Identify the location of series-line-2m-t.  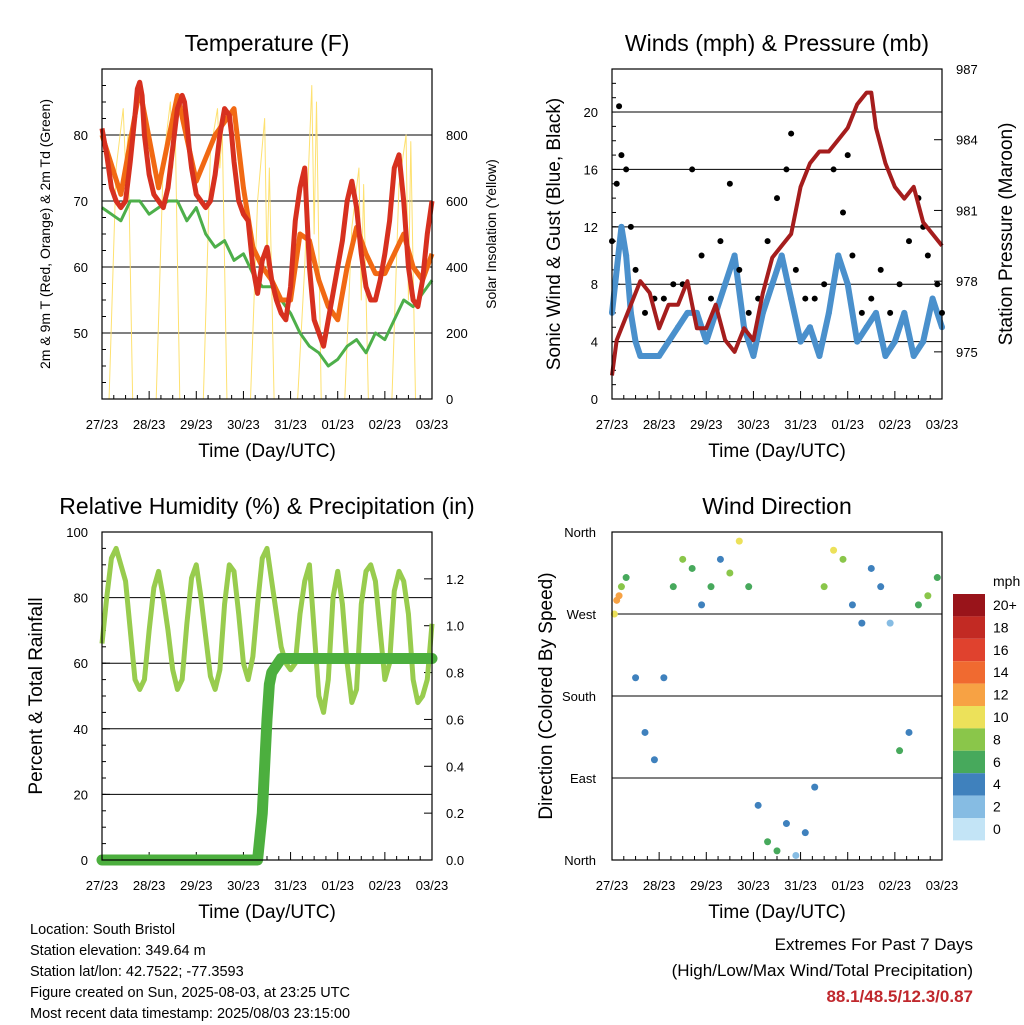
(267, 214).